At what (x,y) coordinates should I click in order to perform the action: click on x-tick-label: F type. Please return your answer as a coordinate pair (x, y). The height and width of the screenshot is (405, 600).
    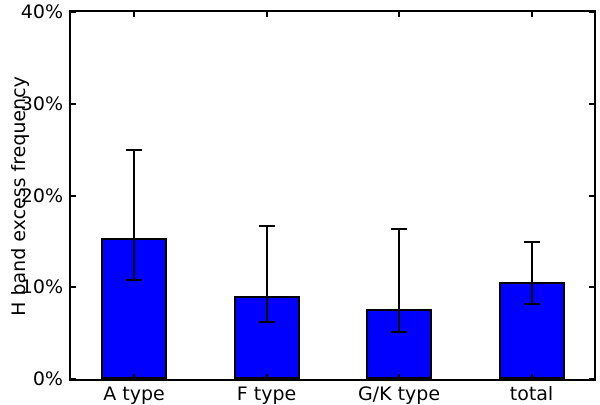
    Looking at the image, I should click on (266, 394).